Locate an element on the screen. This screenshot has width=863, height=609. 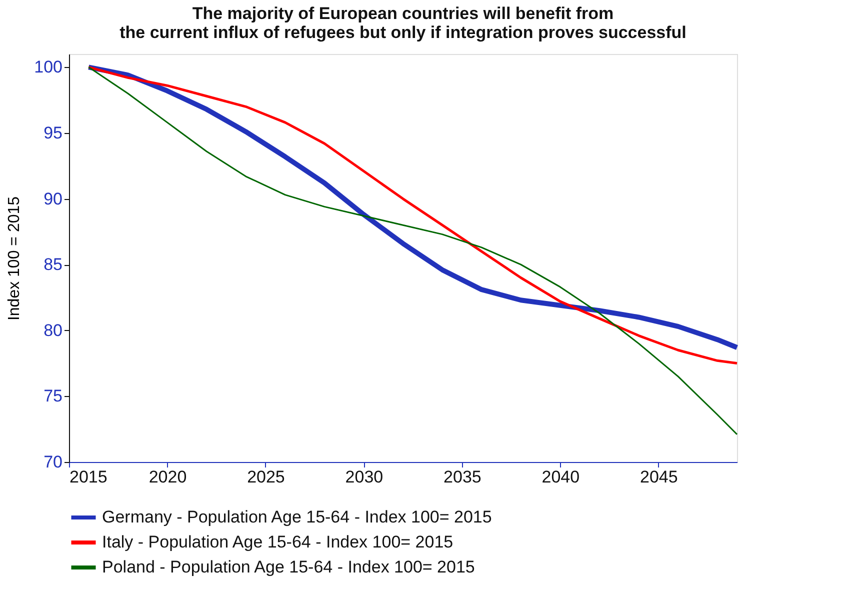
x-tick-label: 2025 is located at coordinates (266, 477).